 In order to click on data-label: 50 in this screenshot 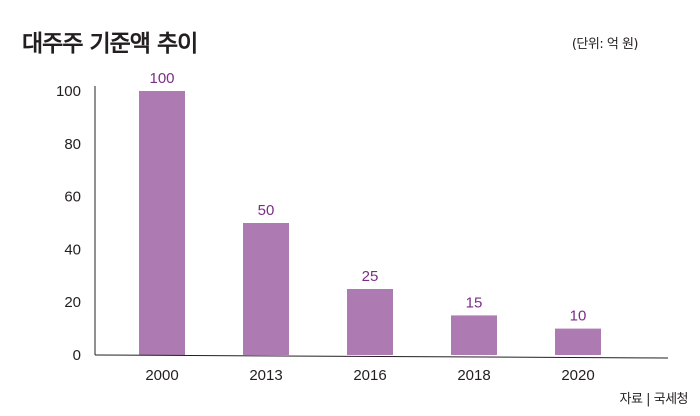, I will do `click(266, 210)`.